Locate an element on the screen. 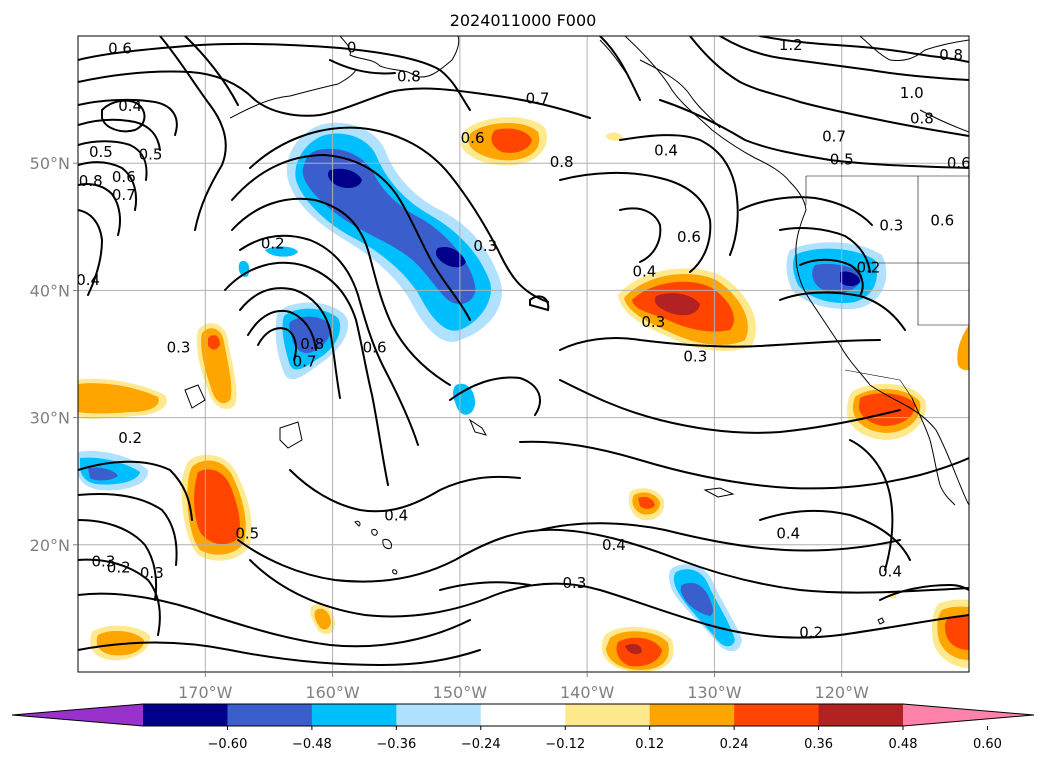 This screenshot has height=765, width=1047. lon-tick-label: 120°W is located at coordinates (842, 692).